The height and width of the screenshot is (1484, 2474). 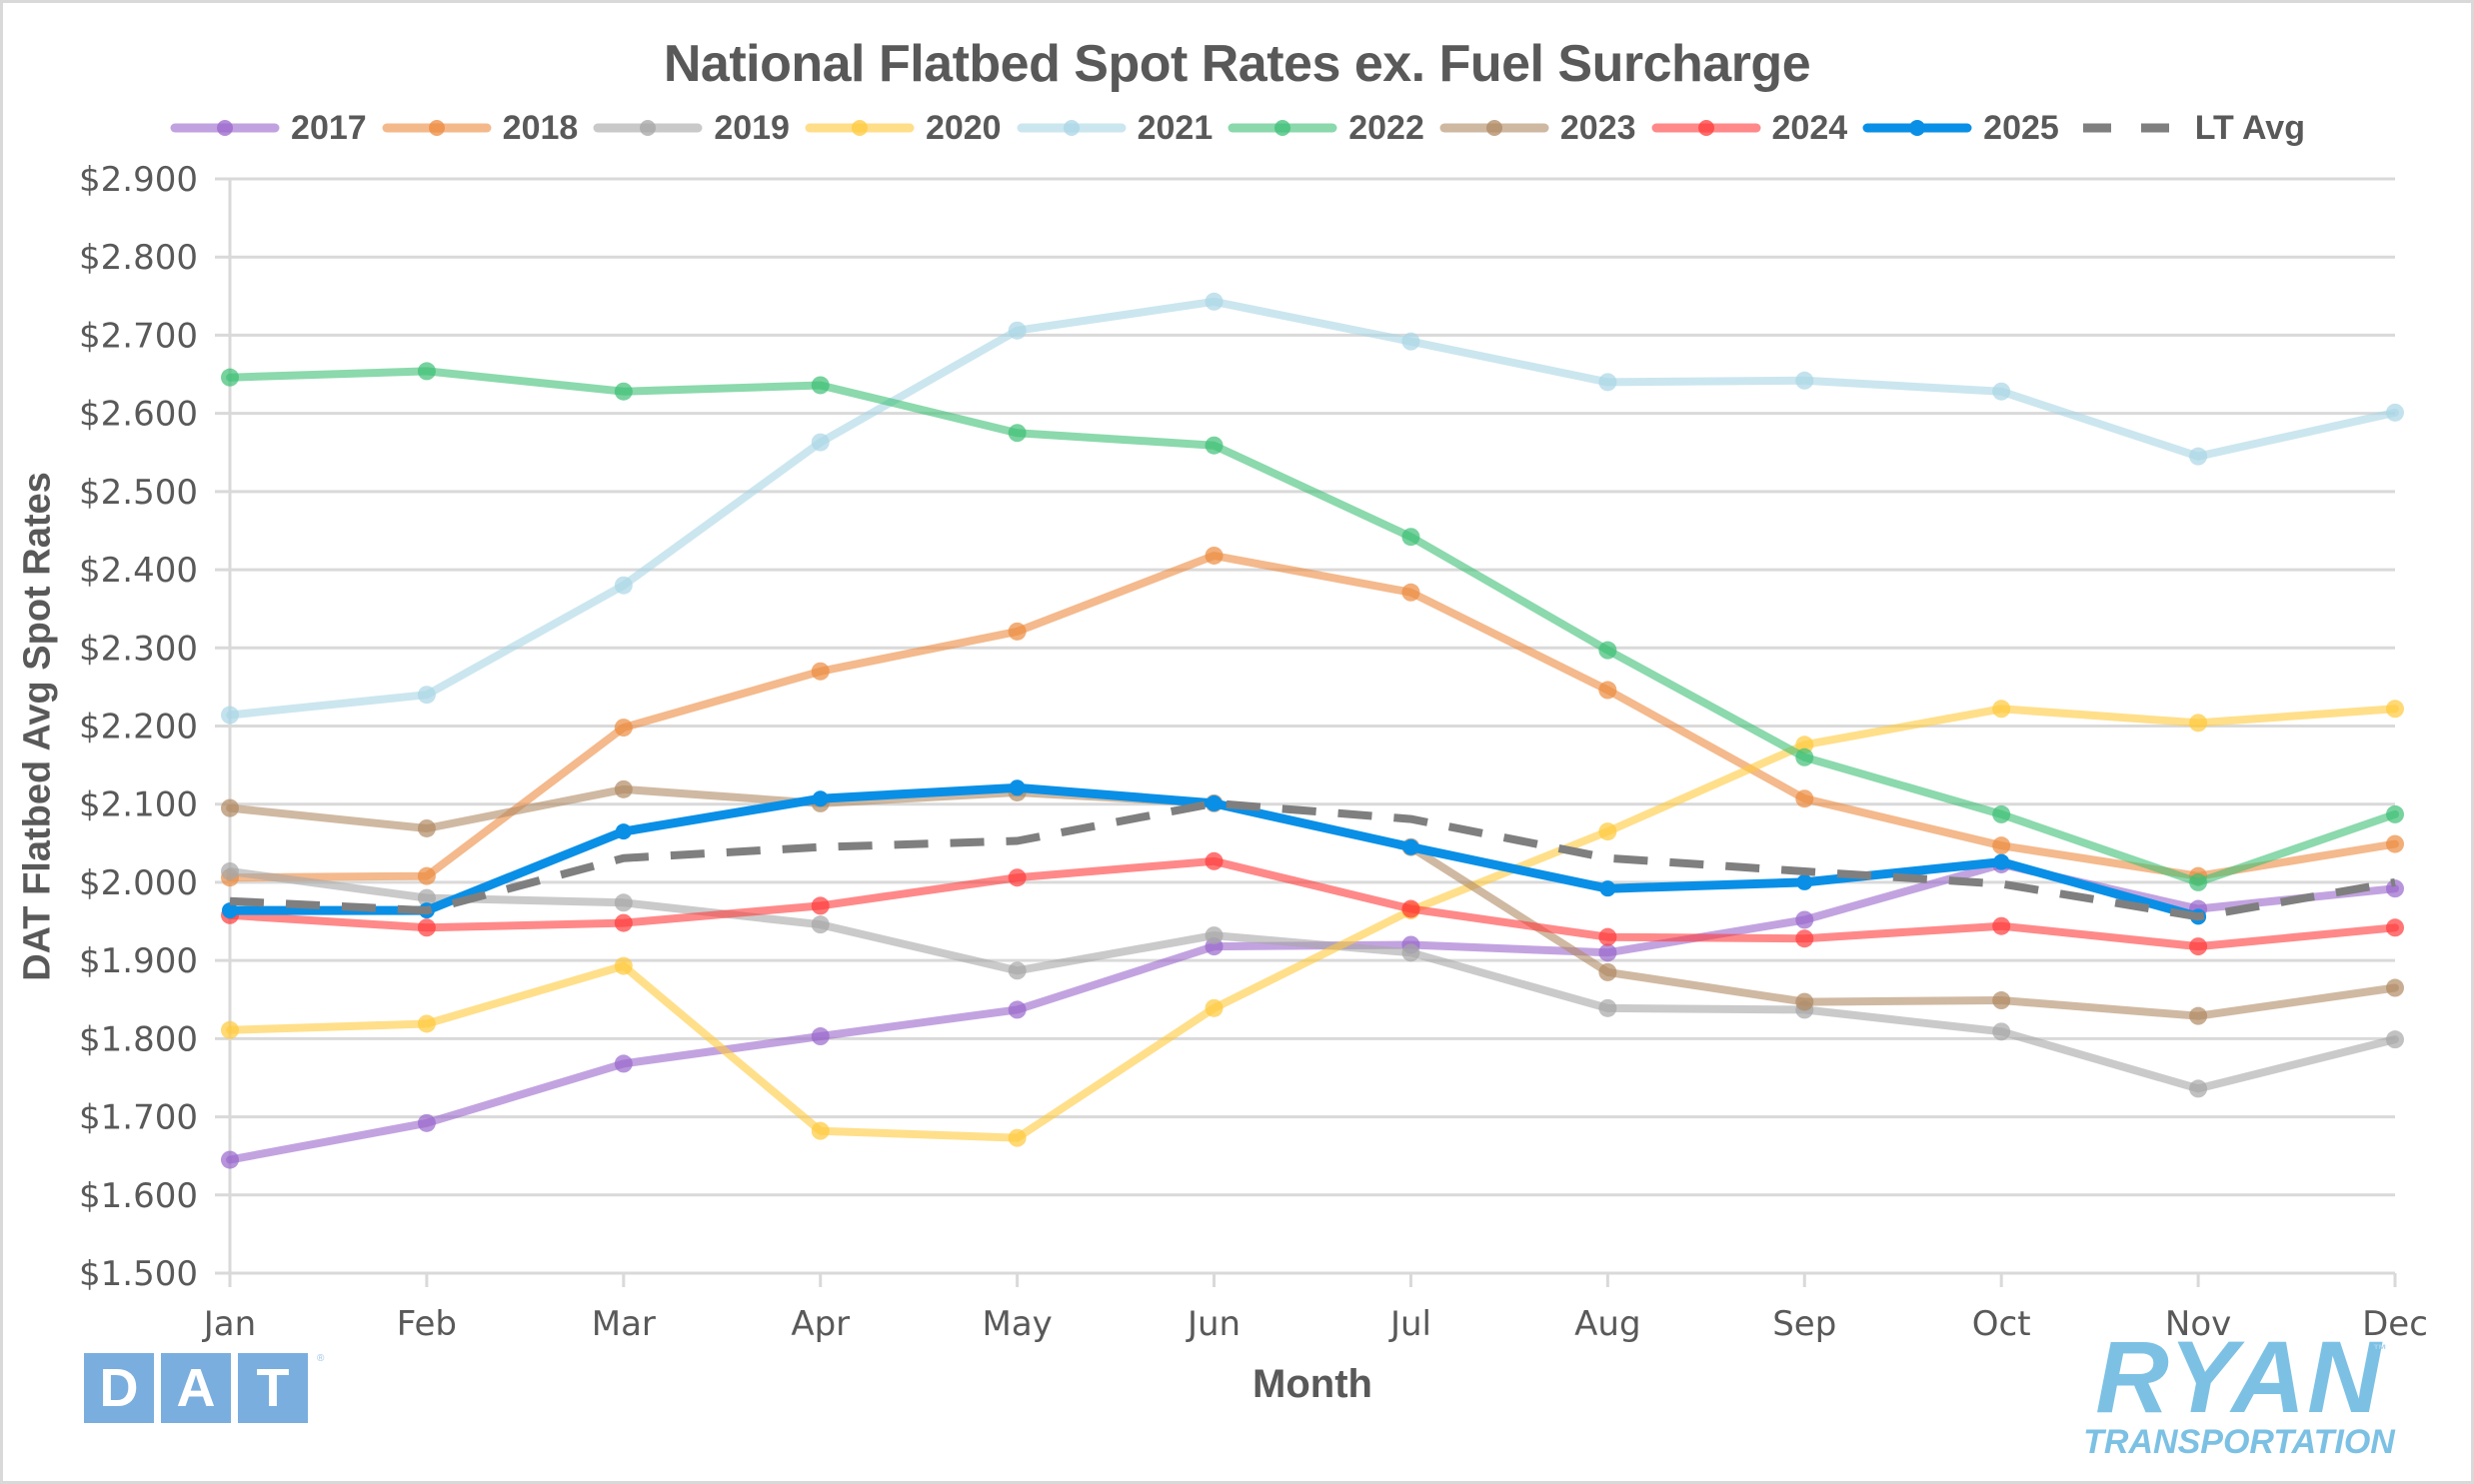 What do you see at coordinates (1809, 127) in the screenshot?
I see `legend-label: 2024` at bounding box center [1809, 127].